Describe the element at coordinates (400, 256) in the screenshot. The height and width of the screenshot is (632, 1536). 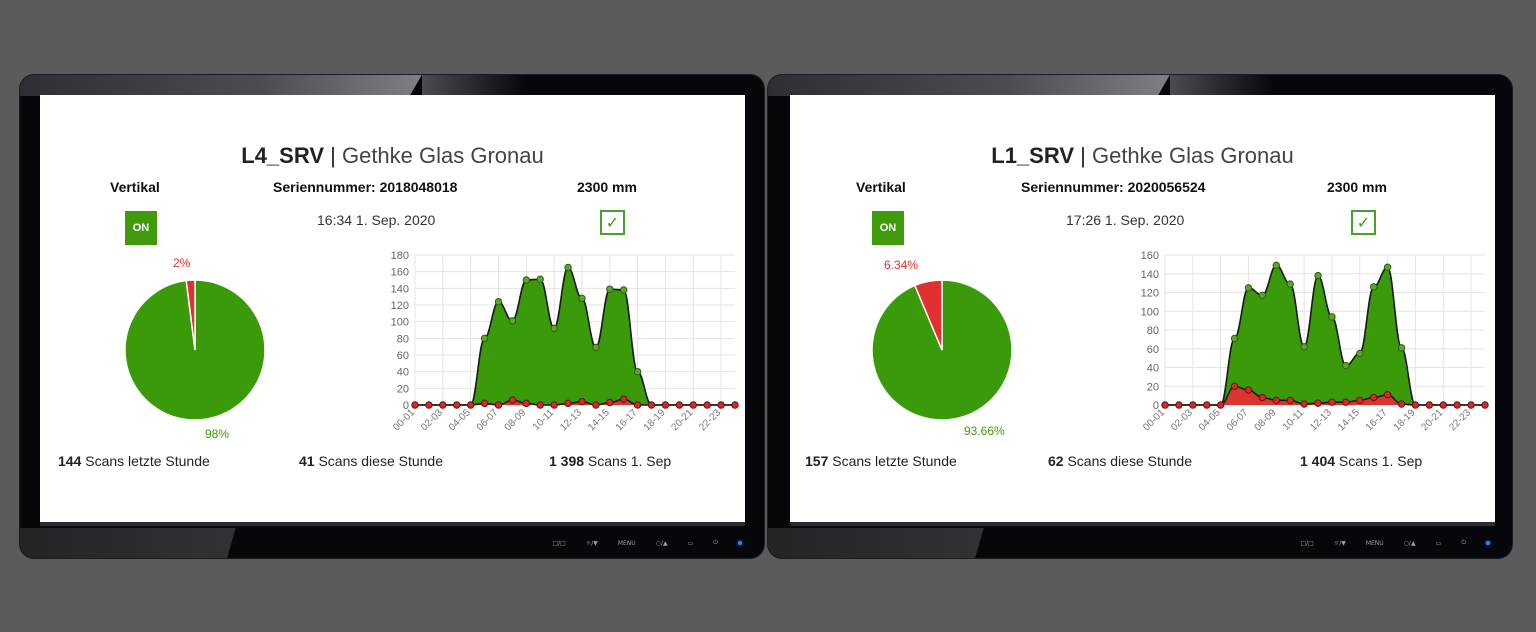
I see `y-tick-label: 180` at that location.